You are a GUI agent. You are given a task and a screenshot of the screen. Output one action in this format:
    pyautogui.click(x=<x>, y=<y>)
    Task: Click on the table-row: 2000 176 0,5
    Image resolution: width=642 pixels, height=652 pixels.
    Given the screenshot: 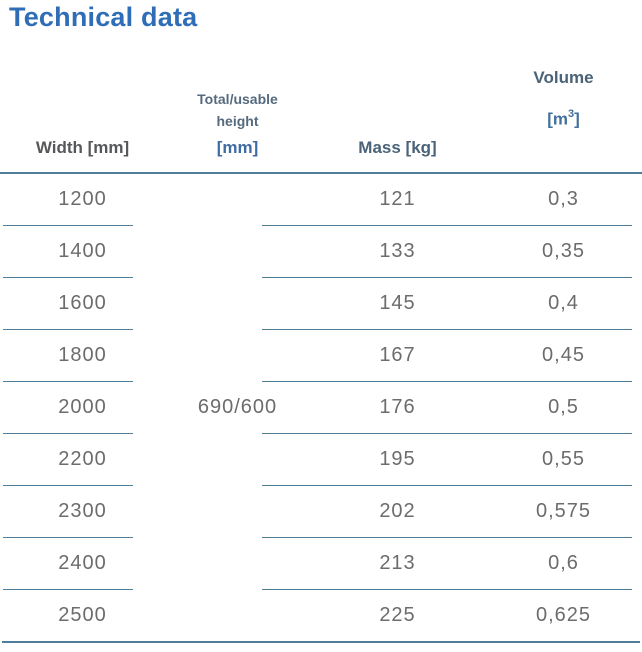 What is the action you would take?
    pyautogui.click(x=321, y=407)
    